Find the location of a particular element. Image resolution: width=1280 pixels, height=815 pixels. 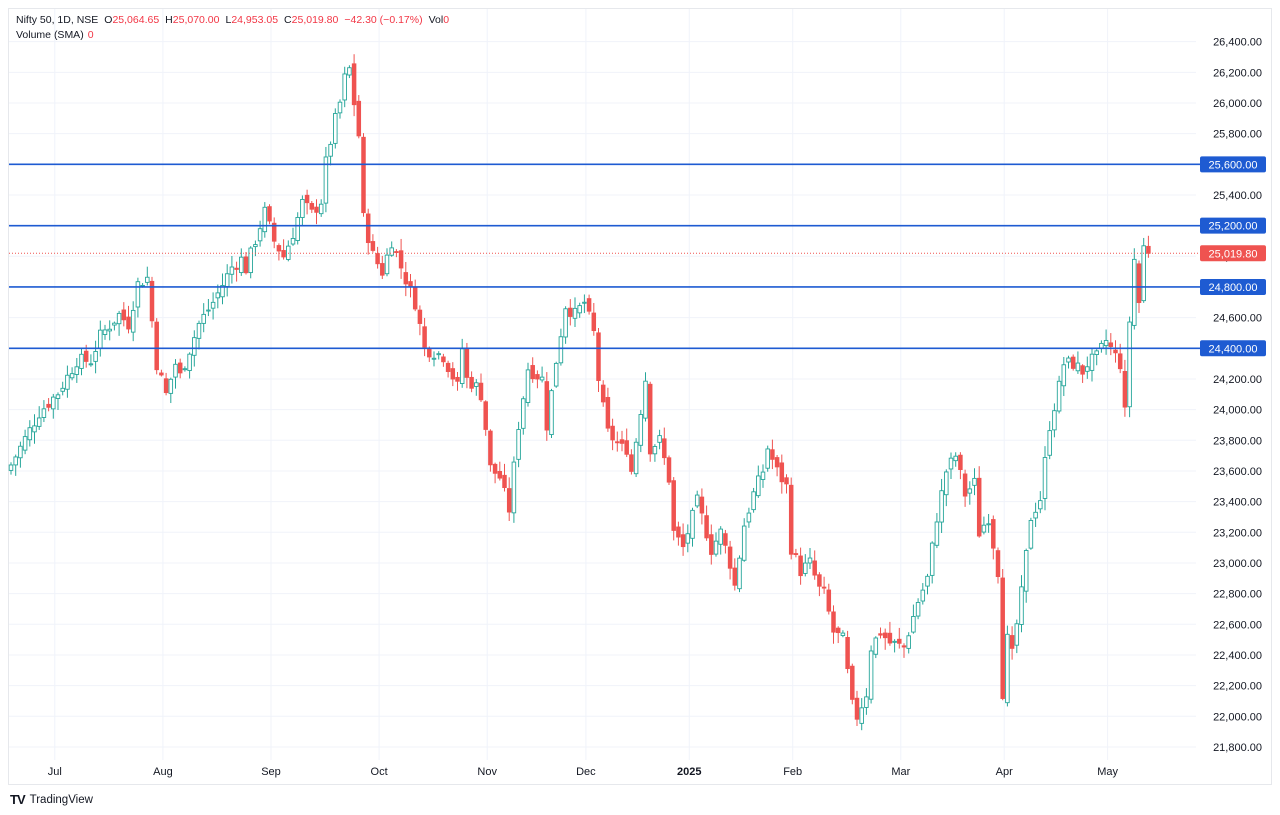

x-tick-label: Oct is located at coordinates (379, 772).